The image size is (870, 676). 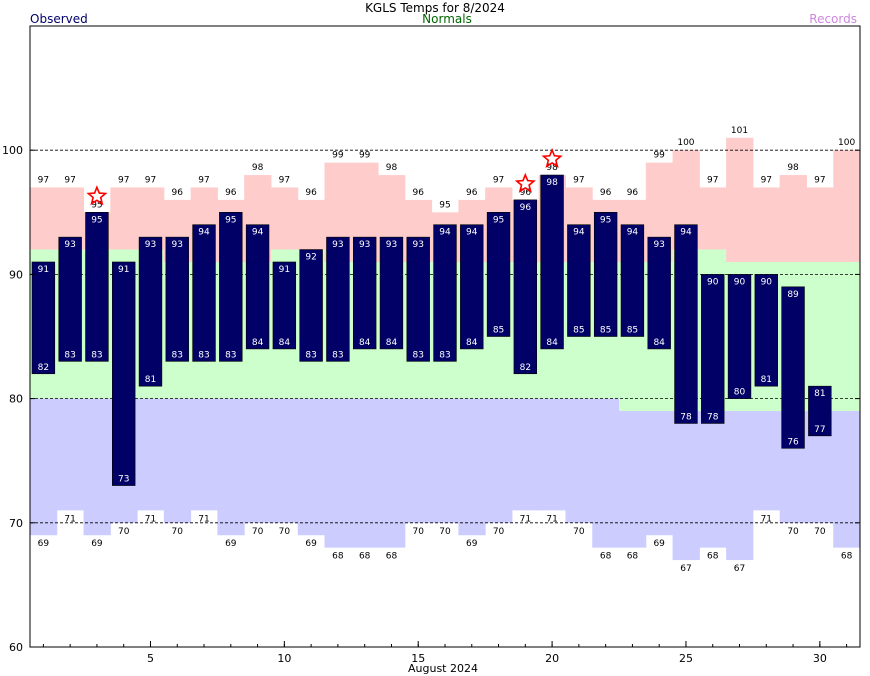 I want to click on observed-low-label: 77, so click(x=819, y=430).